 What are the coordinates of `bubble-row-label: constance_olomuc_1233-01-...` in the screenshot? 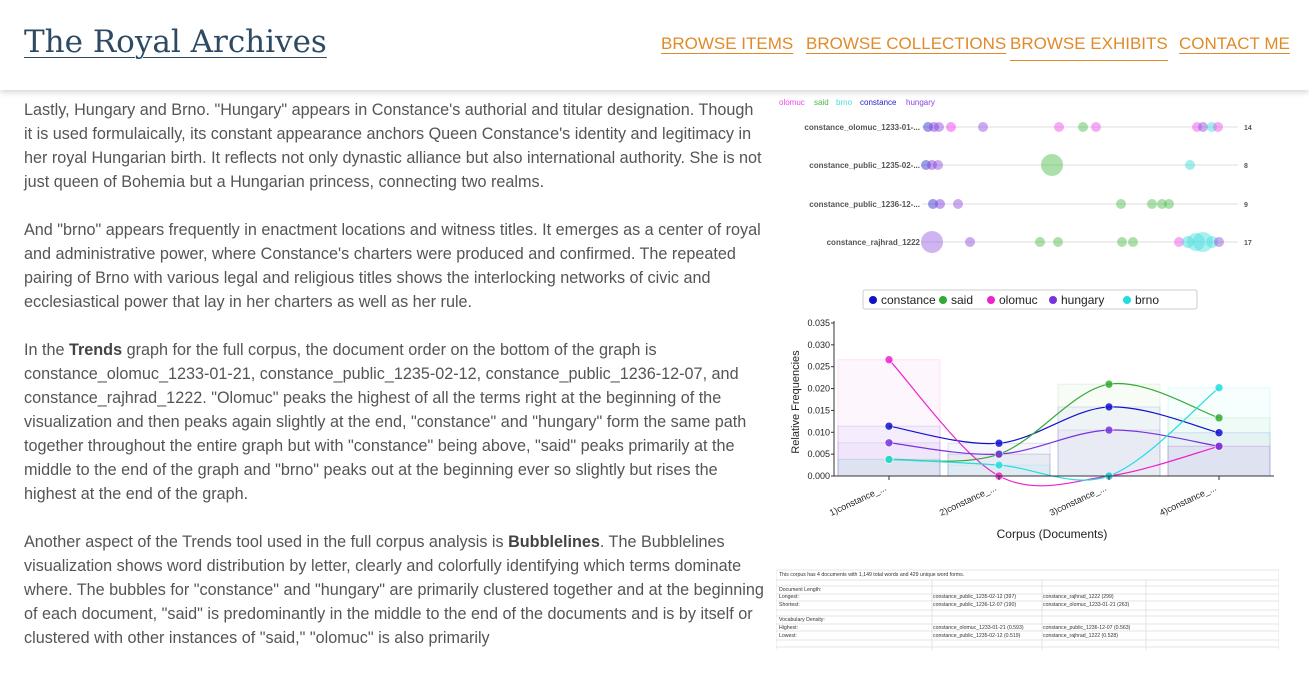 It's located at (862, 127).